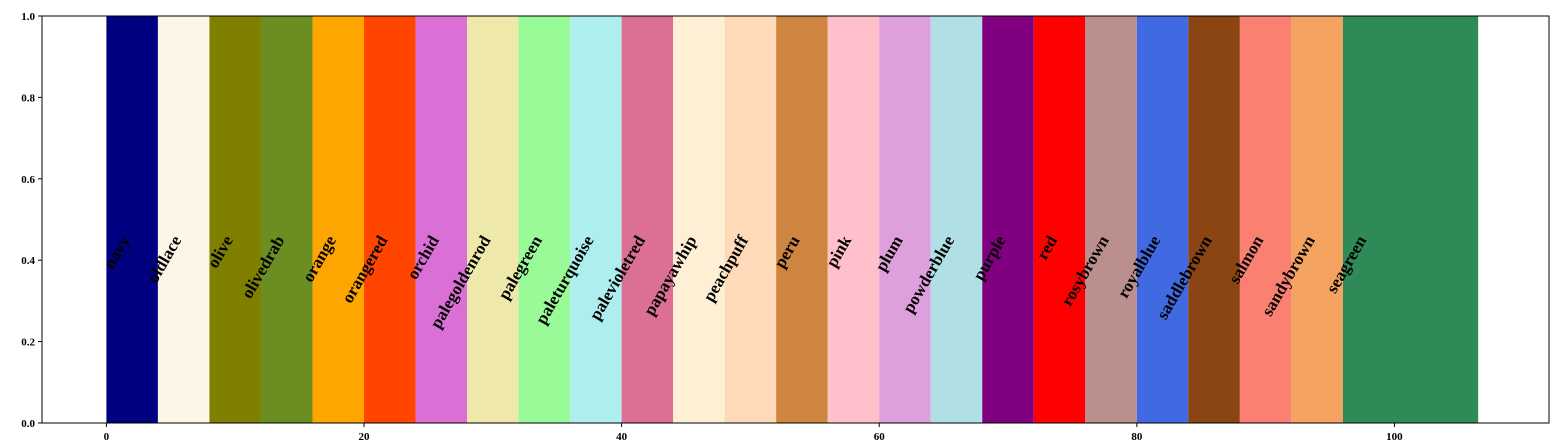  Describe the element at coordinates (1059, 219) in the screenshot. I see `bar-red` at that location.